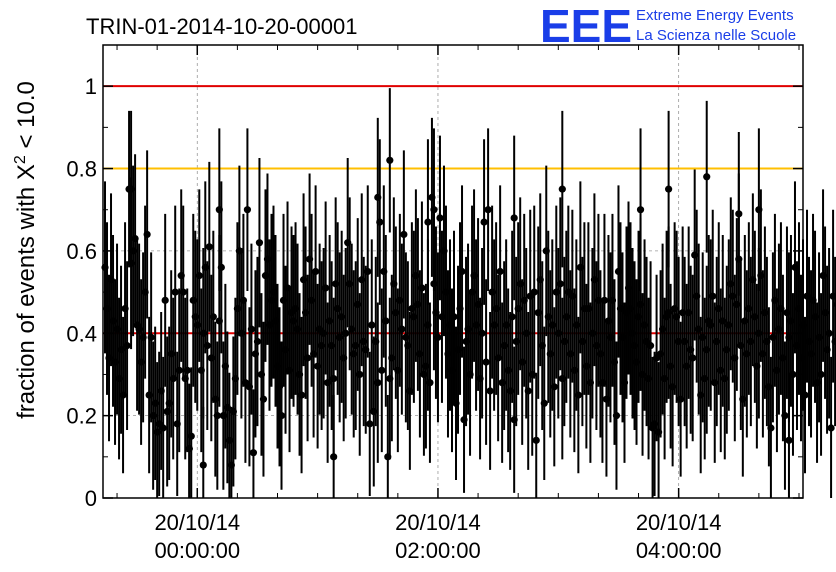 This screenshot has width=836, height=572. I want to click on y-axis-label-symbol: X, so click(26, 172).